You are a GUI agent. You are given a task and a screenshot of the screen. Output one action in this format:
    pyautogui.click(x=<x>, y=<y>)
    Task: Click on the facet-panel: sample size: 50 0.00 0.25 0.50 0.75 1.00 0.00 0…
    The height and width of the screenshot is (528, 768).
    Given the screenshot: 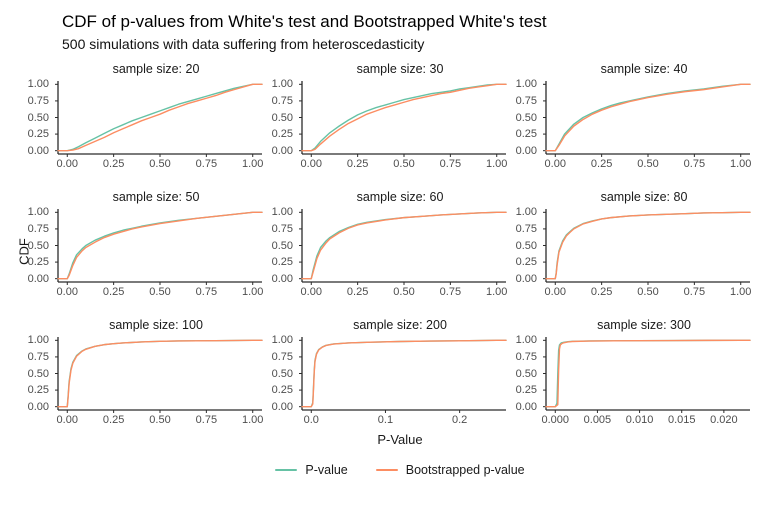 What is the action you would take?
    pyautogui.click(x=142, y=244)
    